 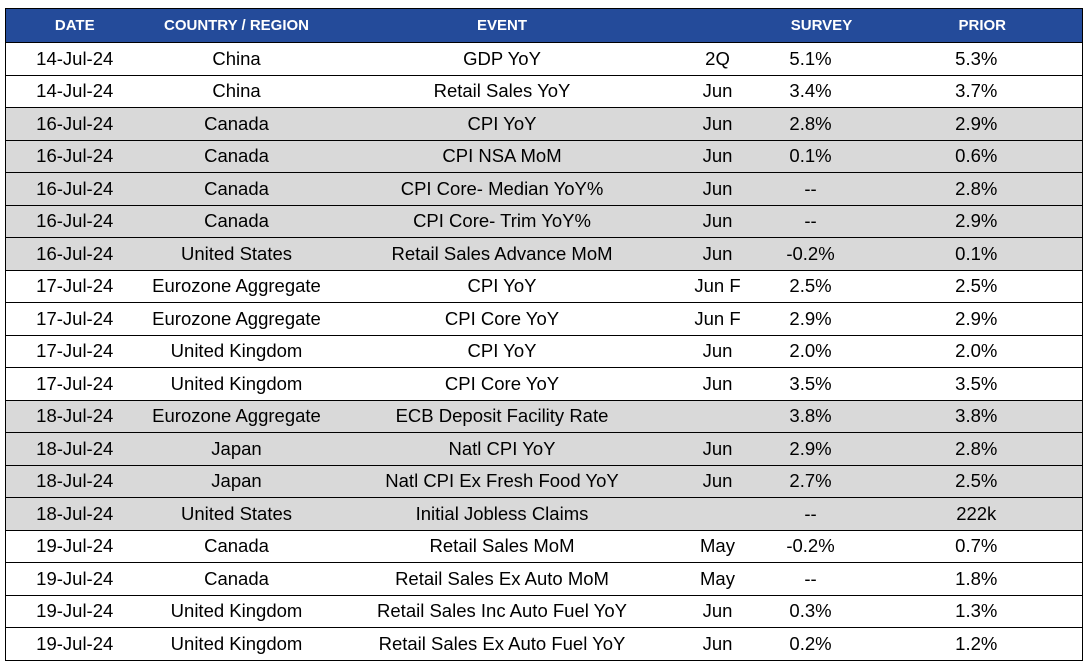 What do you see at coordinates (717, 546) in the screenshot?
I see `cell-period: May` at bounding box center [717, 546].